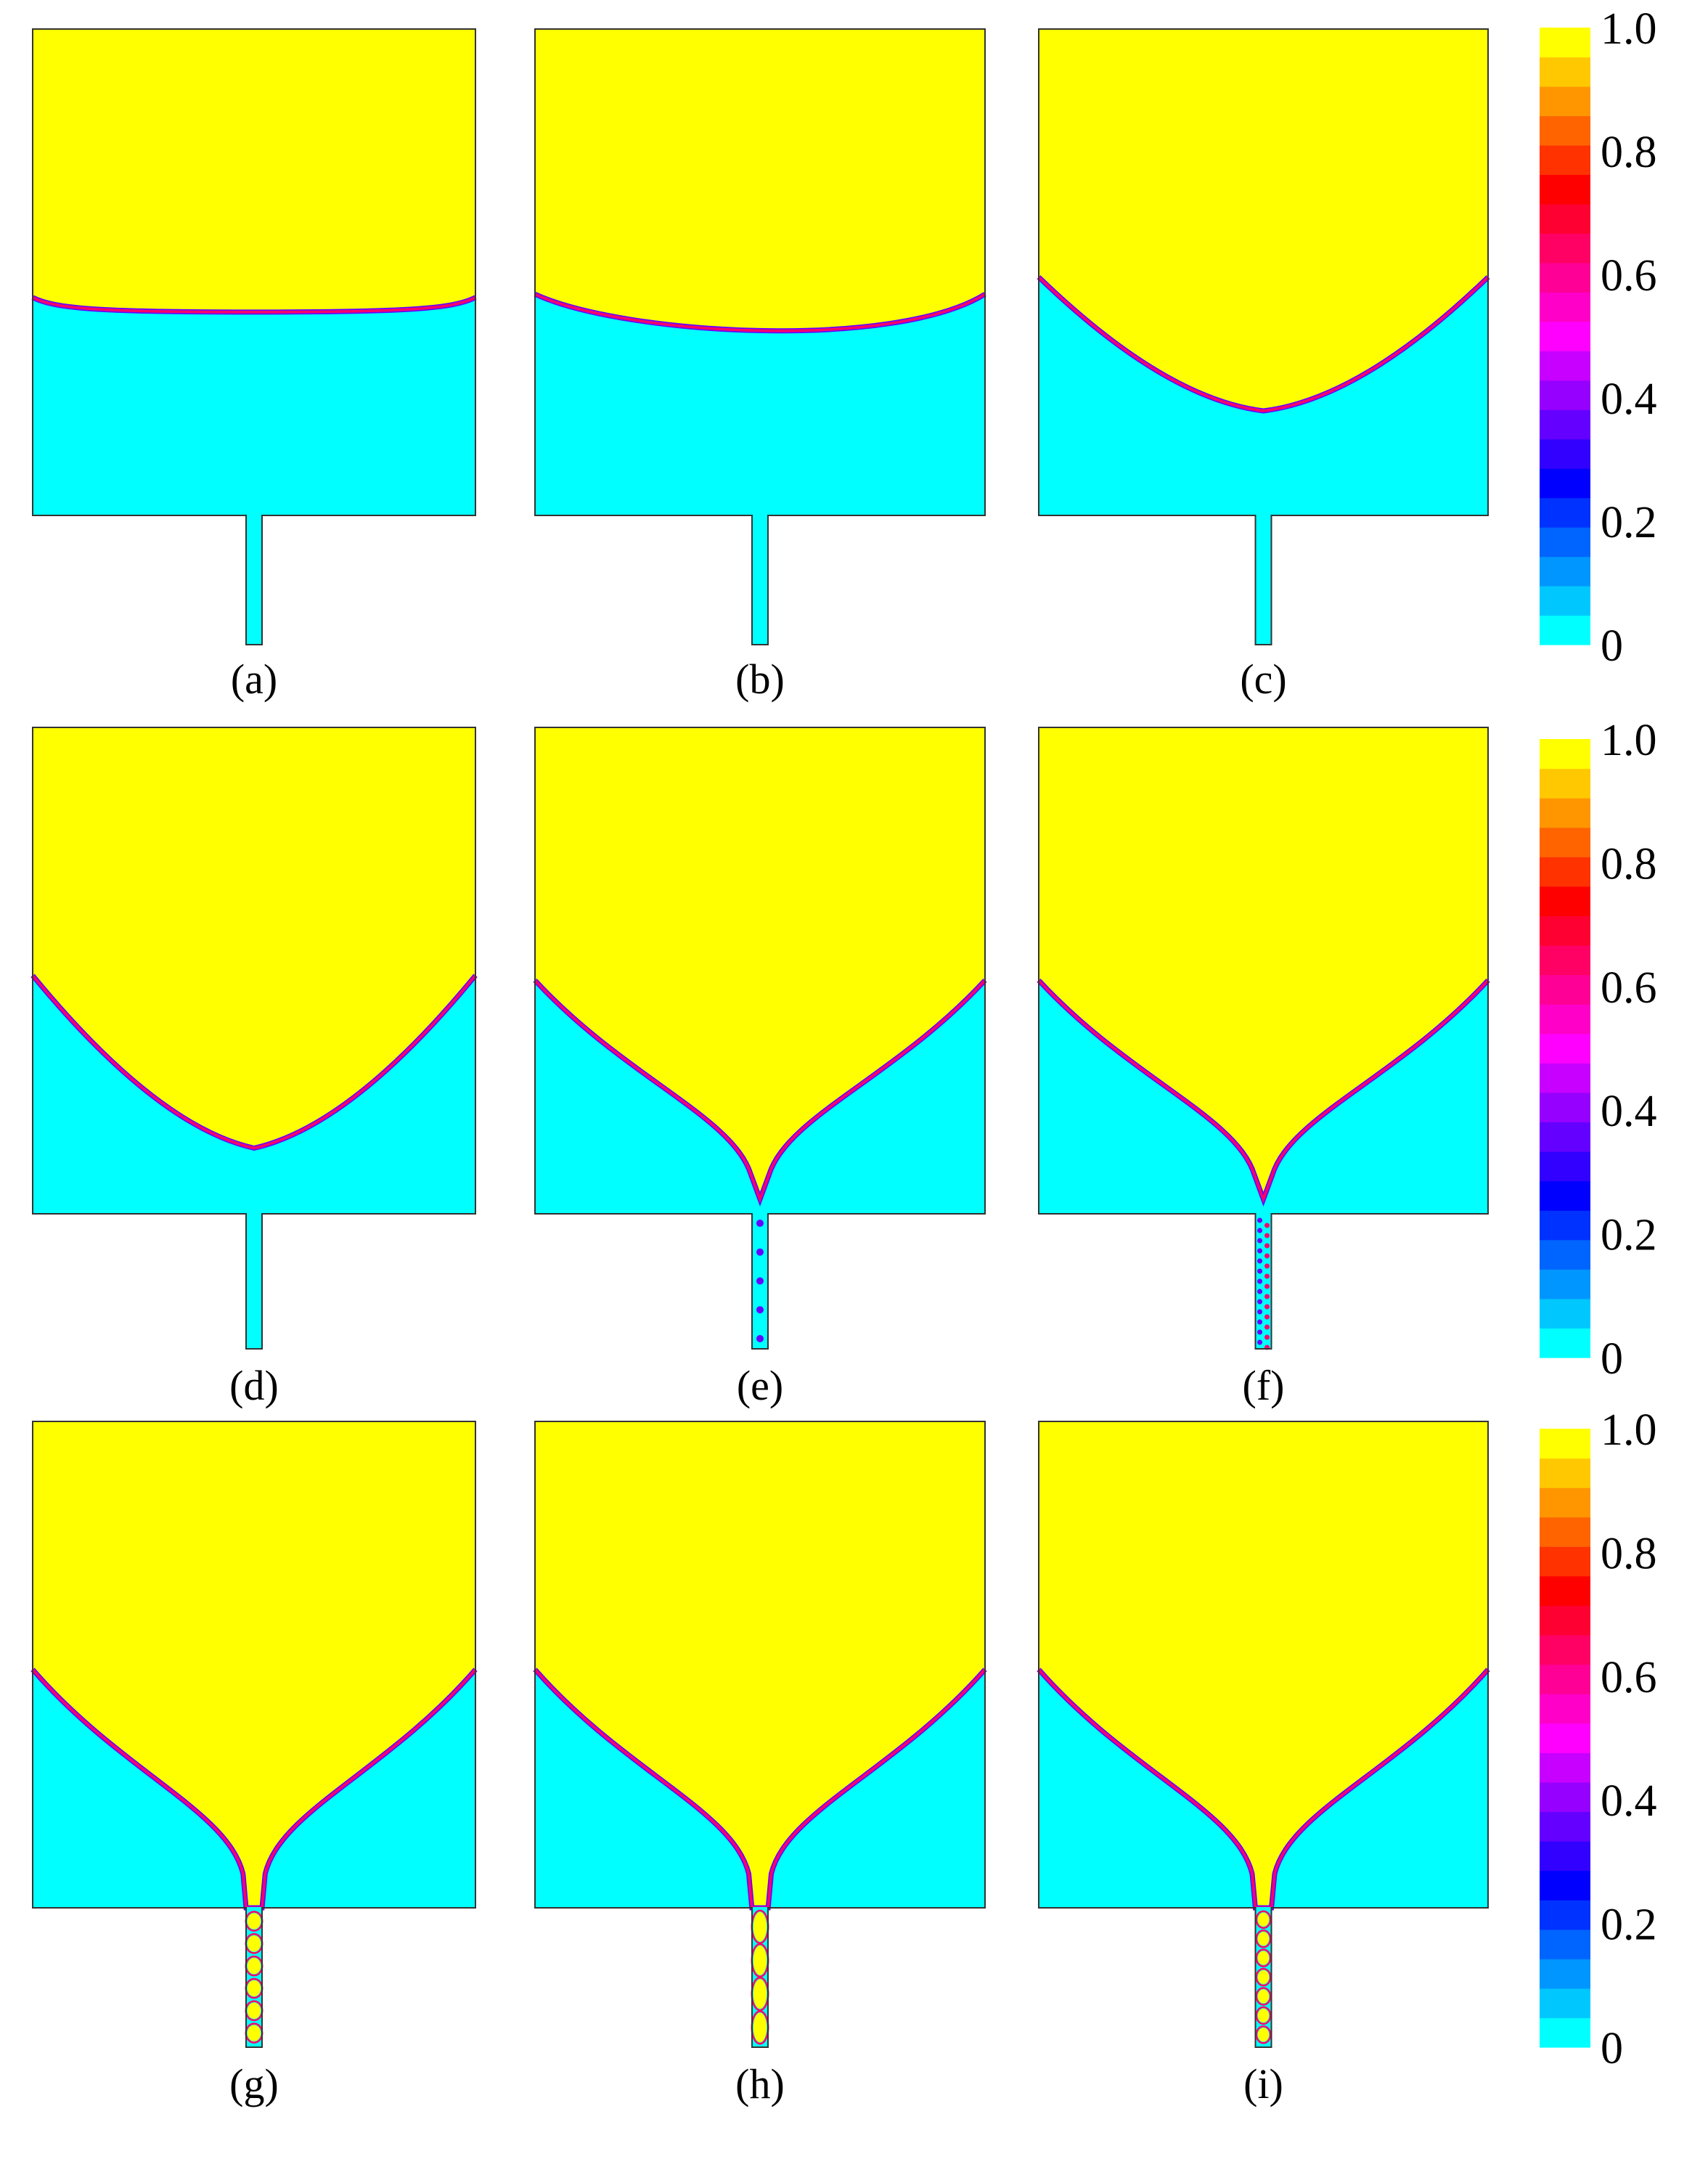 The height and width of the screenshot is (2159, 1708). I want to click on panel-label: (a), so click(254, 679).